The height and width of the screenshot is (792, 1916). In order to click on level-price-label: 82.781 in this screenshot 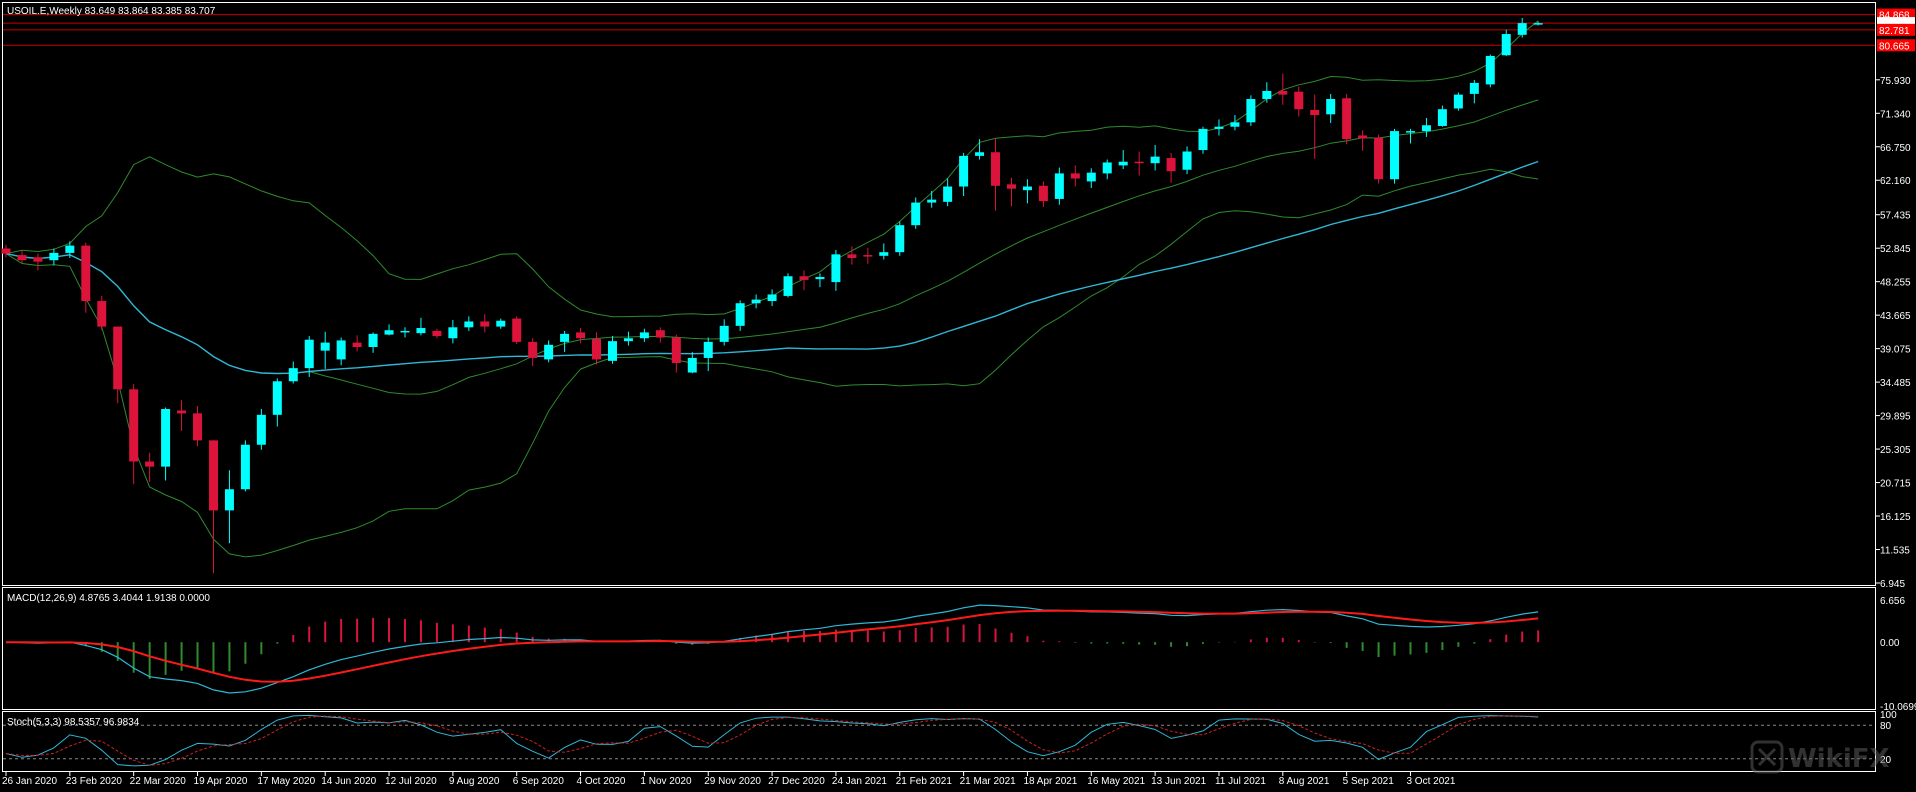, I will do `click(1894, 31)`.